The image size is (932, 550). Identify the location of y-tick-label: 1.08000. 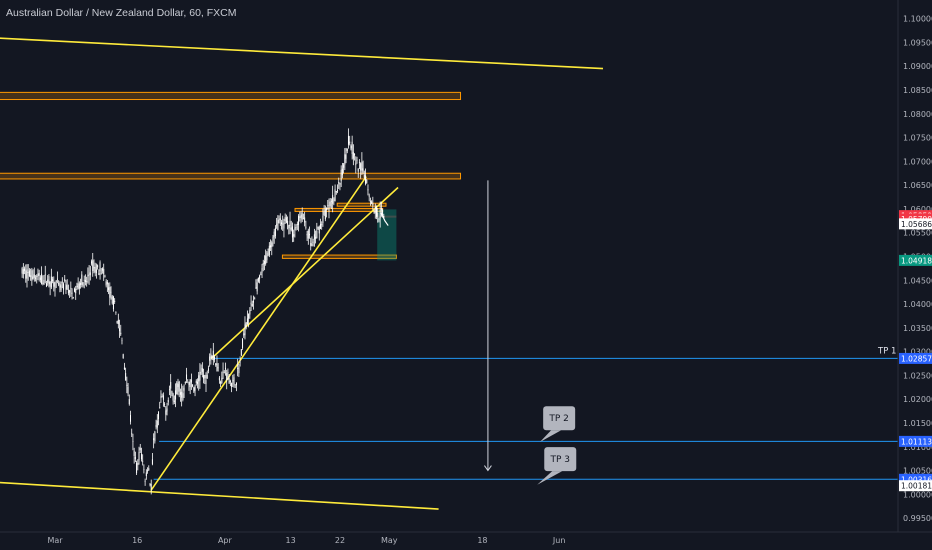
(917, 114).